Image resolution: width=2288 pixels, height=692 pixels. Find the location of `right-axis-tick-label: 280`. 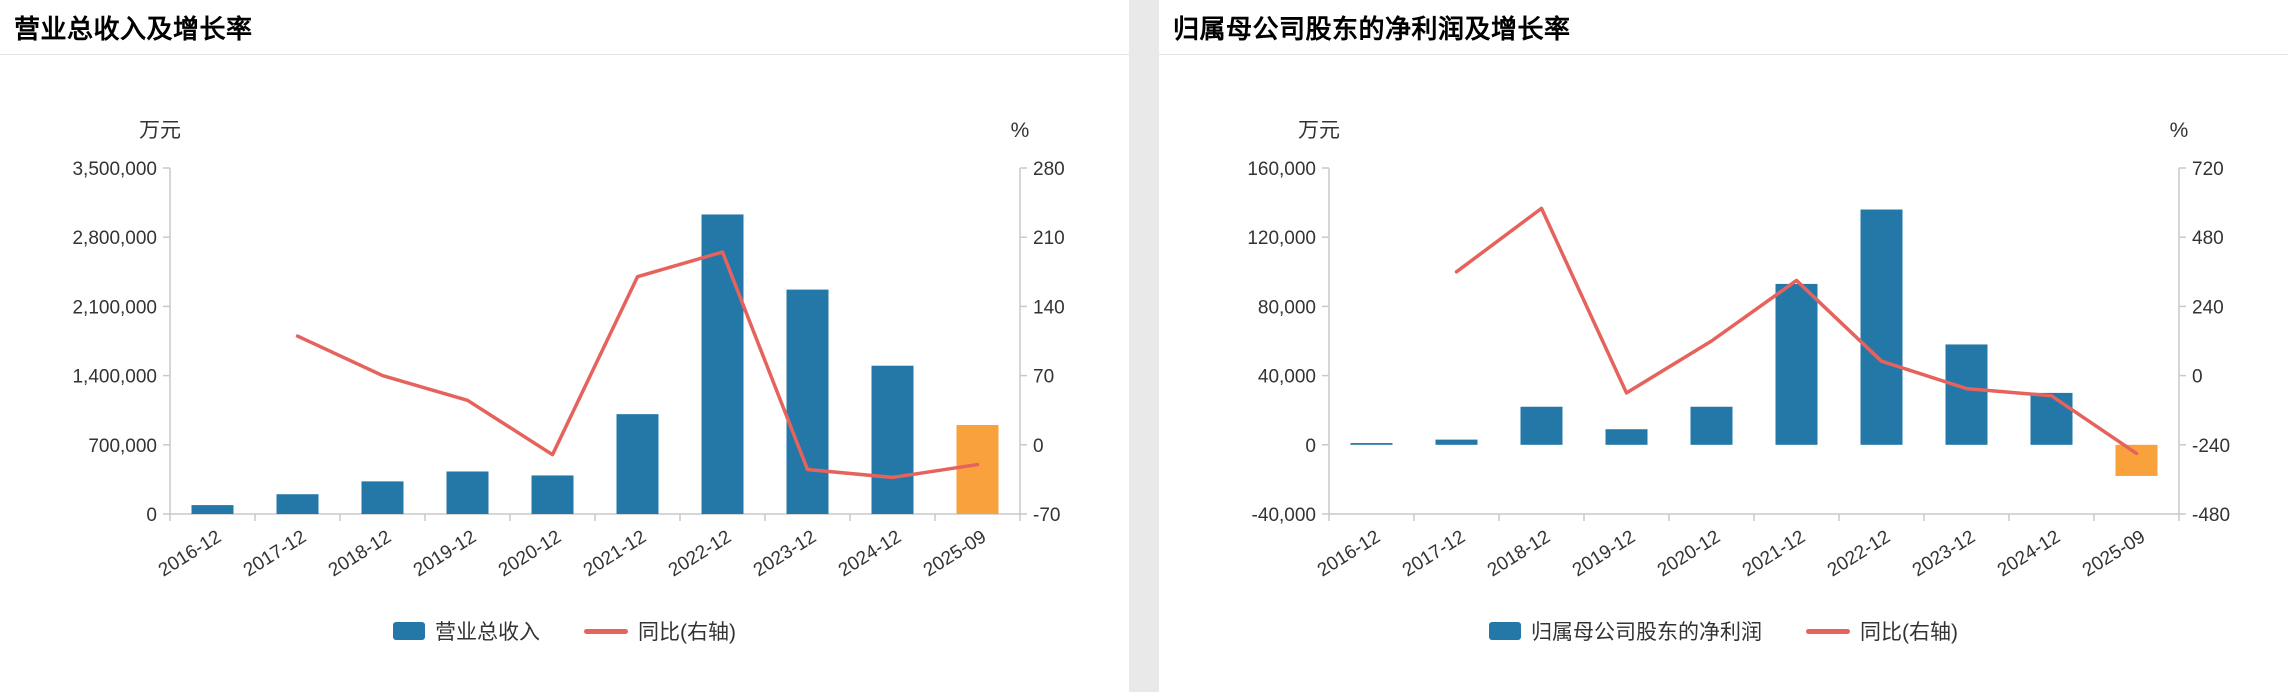

right-axis-tick-label: 280 is located at coordinates (1049, 169).